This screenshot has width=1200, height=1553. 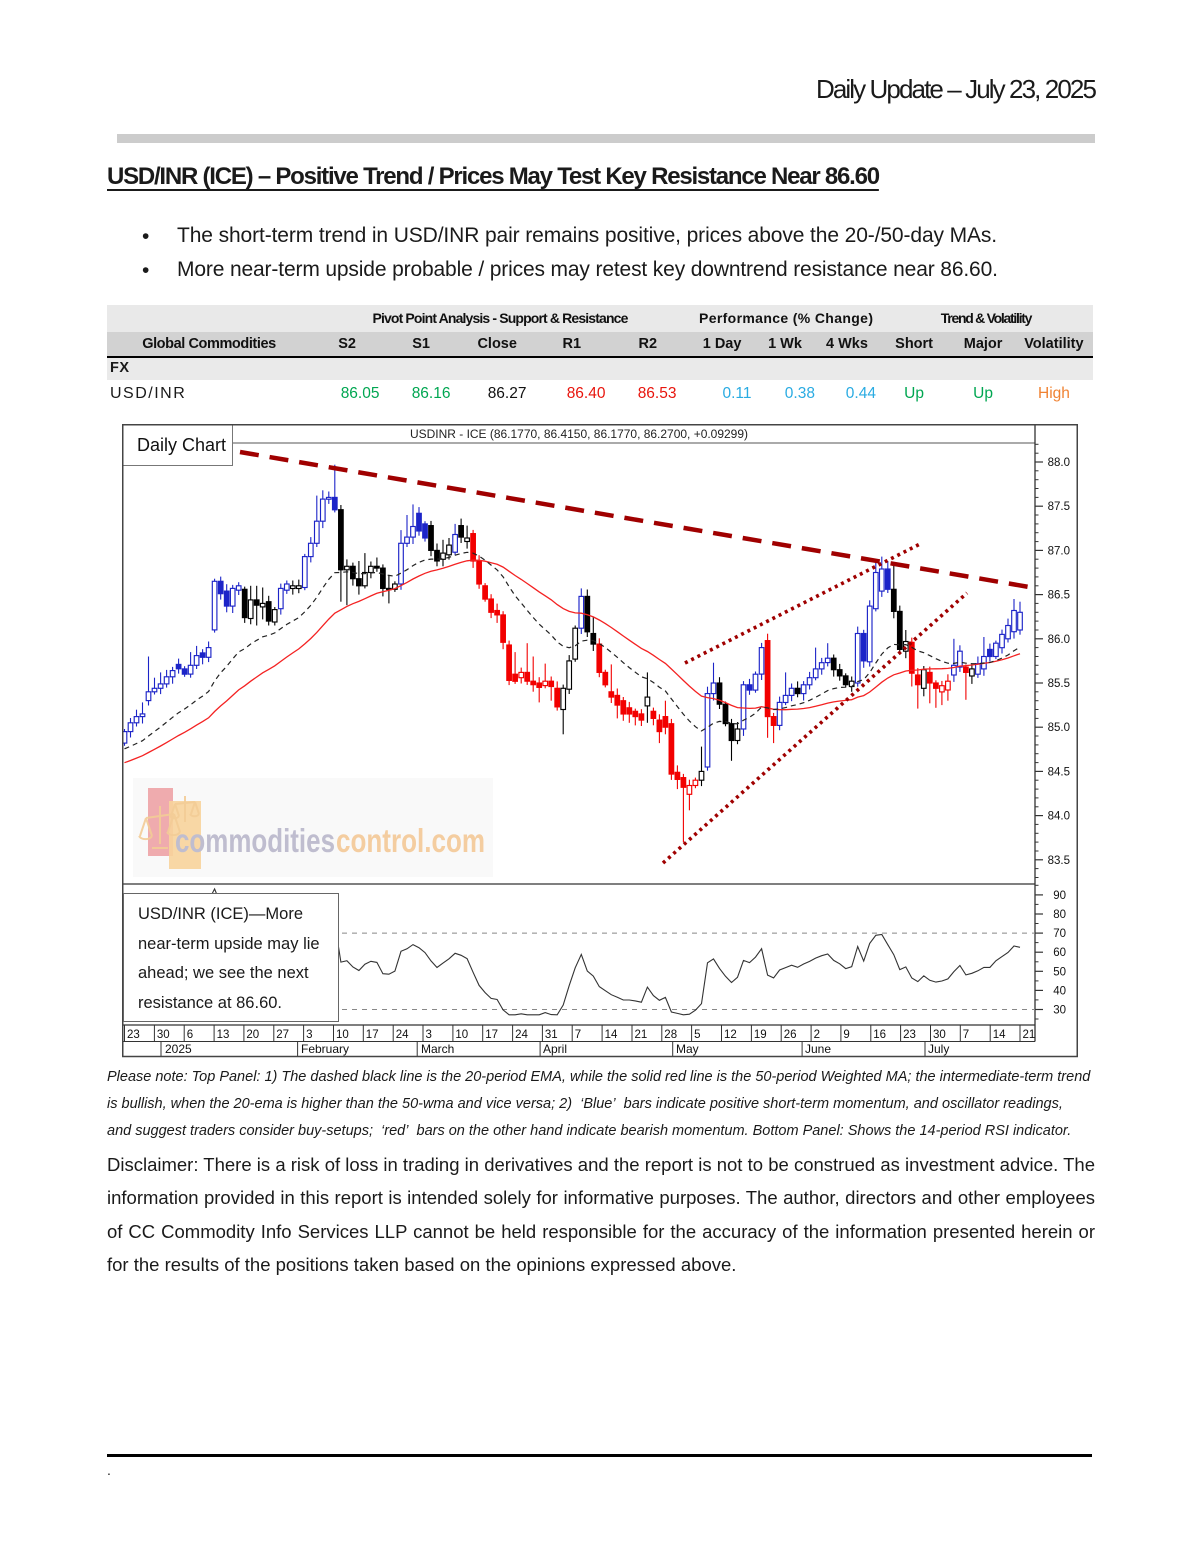 I want to click on svg-text: 31, so click(x=551, y=1035).